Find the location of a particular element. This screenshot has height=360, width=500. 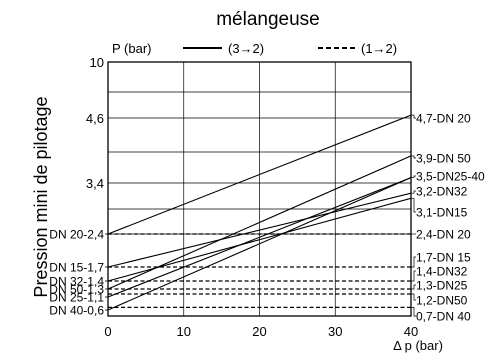

end-label: 3,2-DN32 is located at coordinates (442, 192).